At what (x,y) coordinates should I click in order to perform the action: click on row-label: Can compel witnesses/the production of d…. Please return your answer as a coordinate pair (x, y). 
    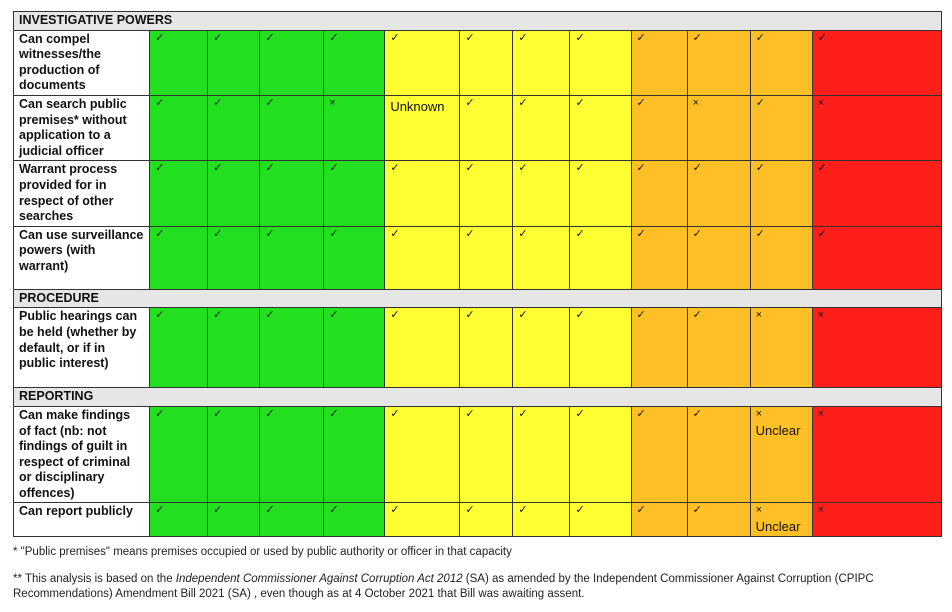
    Looking at the image, I should click on (81, 62).